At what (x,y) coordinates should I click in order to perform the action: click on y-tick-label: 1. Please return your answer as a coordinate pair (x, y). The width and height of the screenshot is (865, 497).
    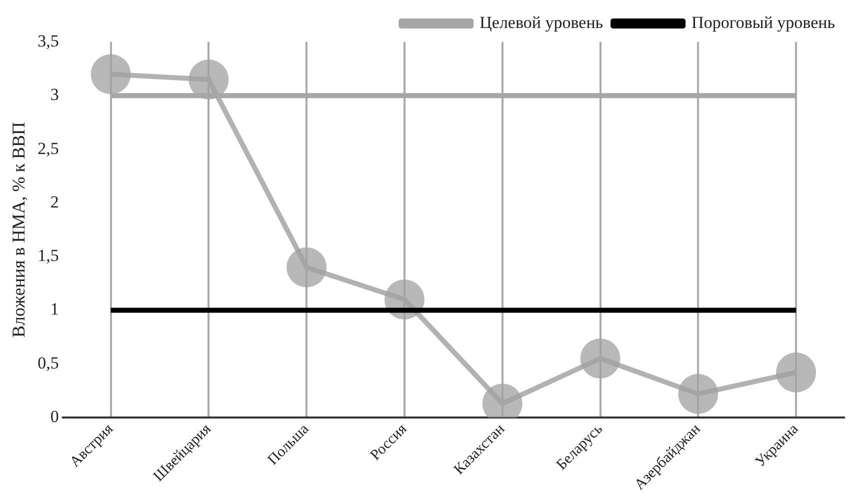
    Looking at the image, I should click on (54, 309).